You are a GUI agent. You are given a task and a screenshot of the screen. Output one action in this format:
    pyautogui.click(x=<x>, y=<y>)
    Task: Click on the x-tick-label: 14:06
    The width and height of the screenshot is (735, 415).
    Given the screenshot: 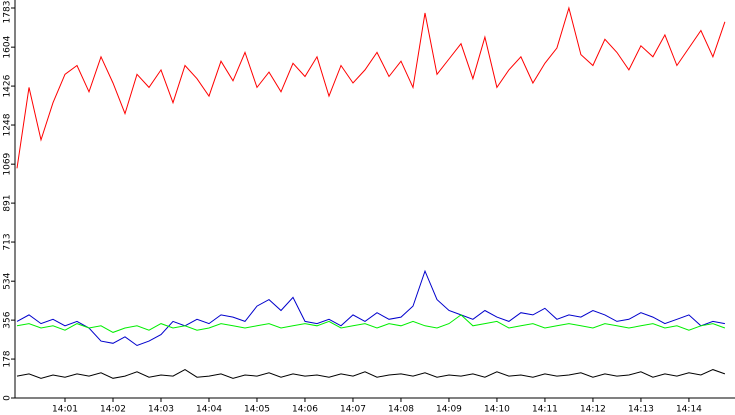 What is the action you would take?
    pyautogui.click(x=305, y=410)
    